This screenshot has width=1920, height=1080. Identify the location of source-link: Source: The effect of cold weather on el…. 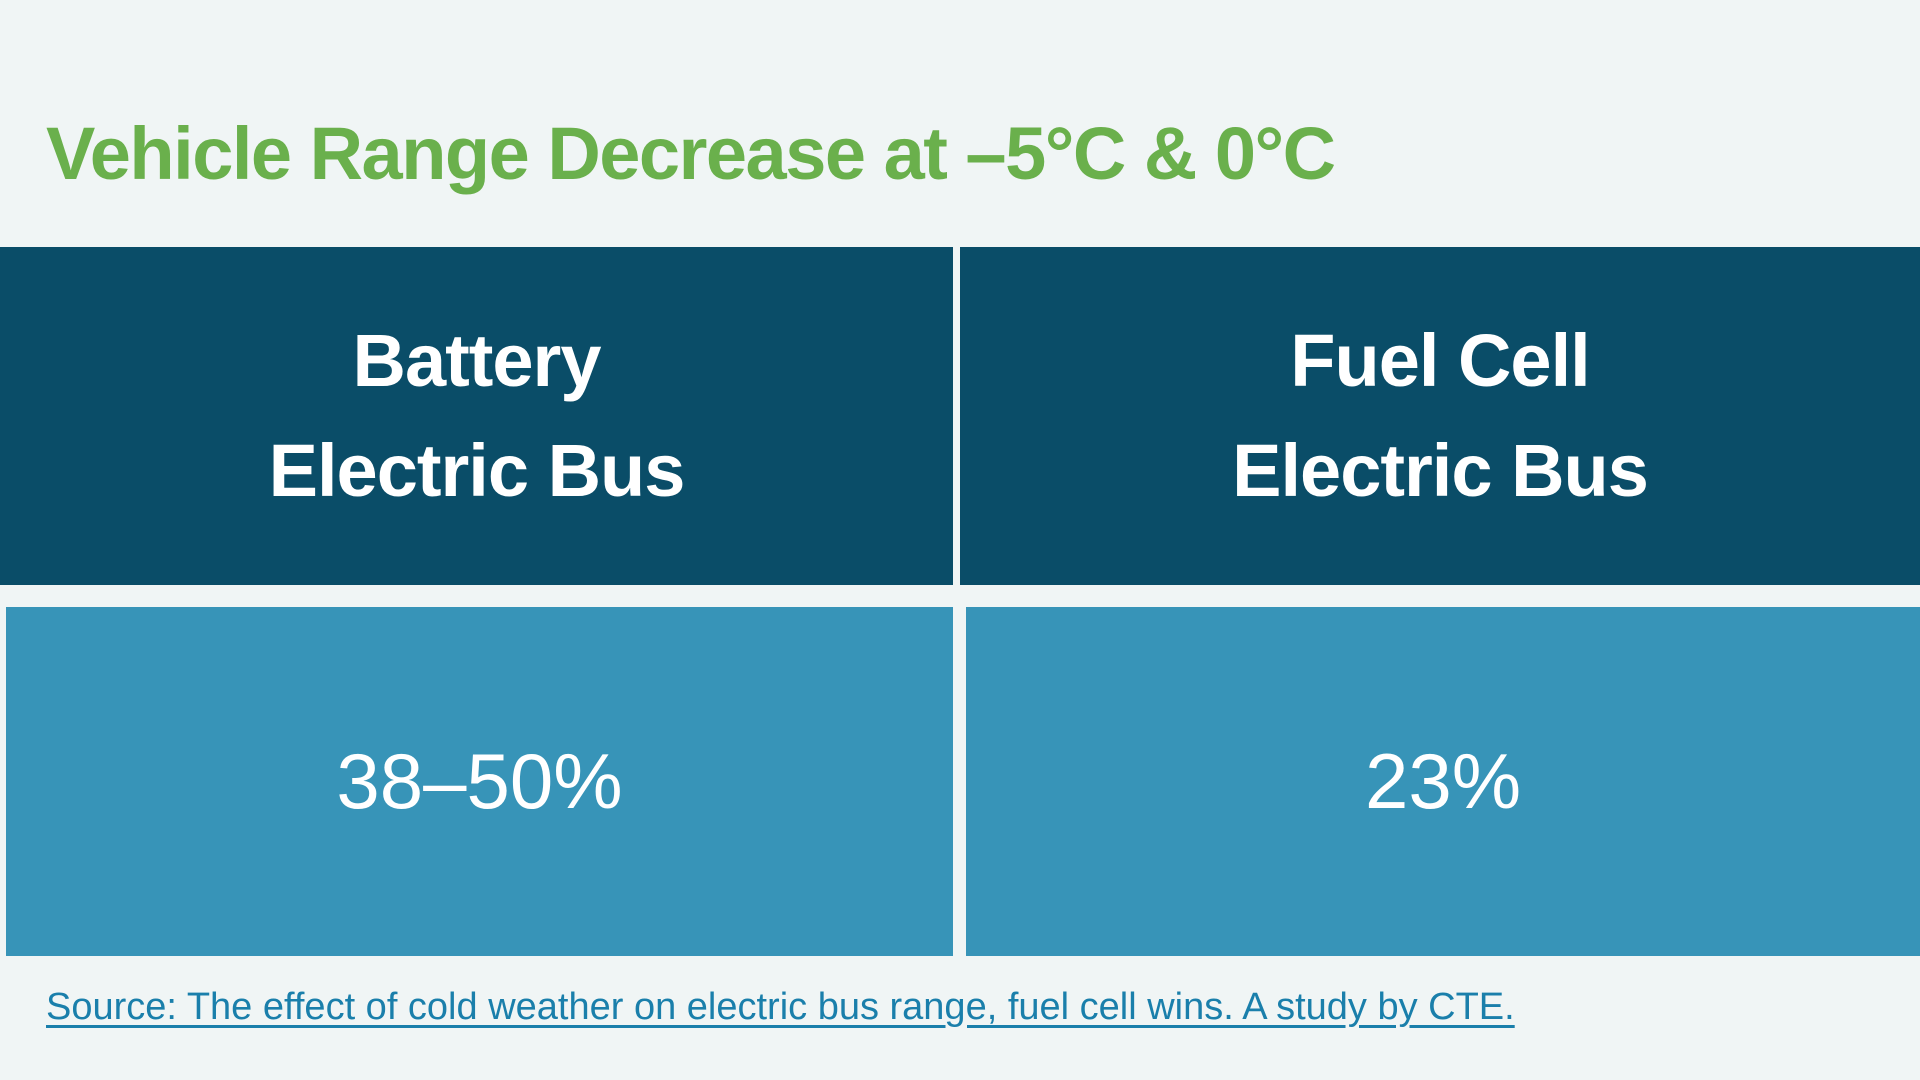
(780, 1007).